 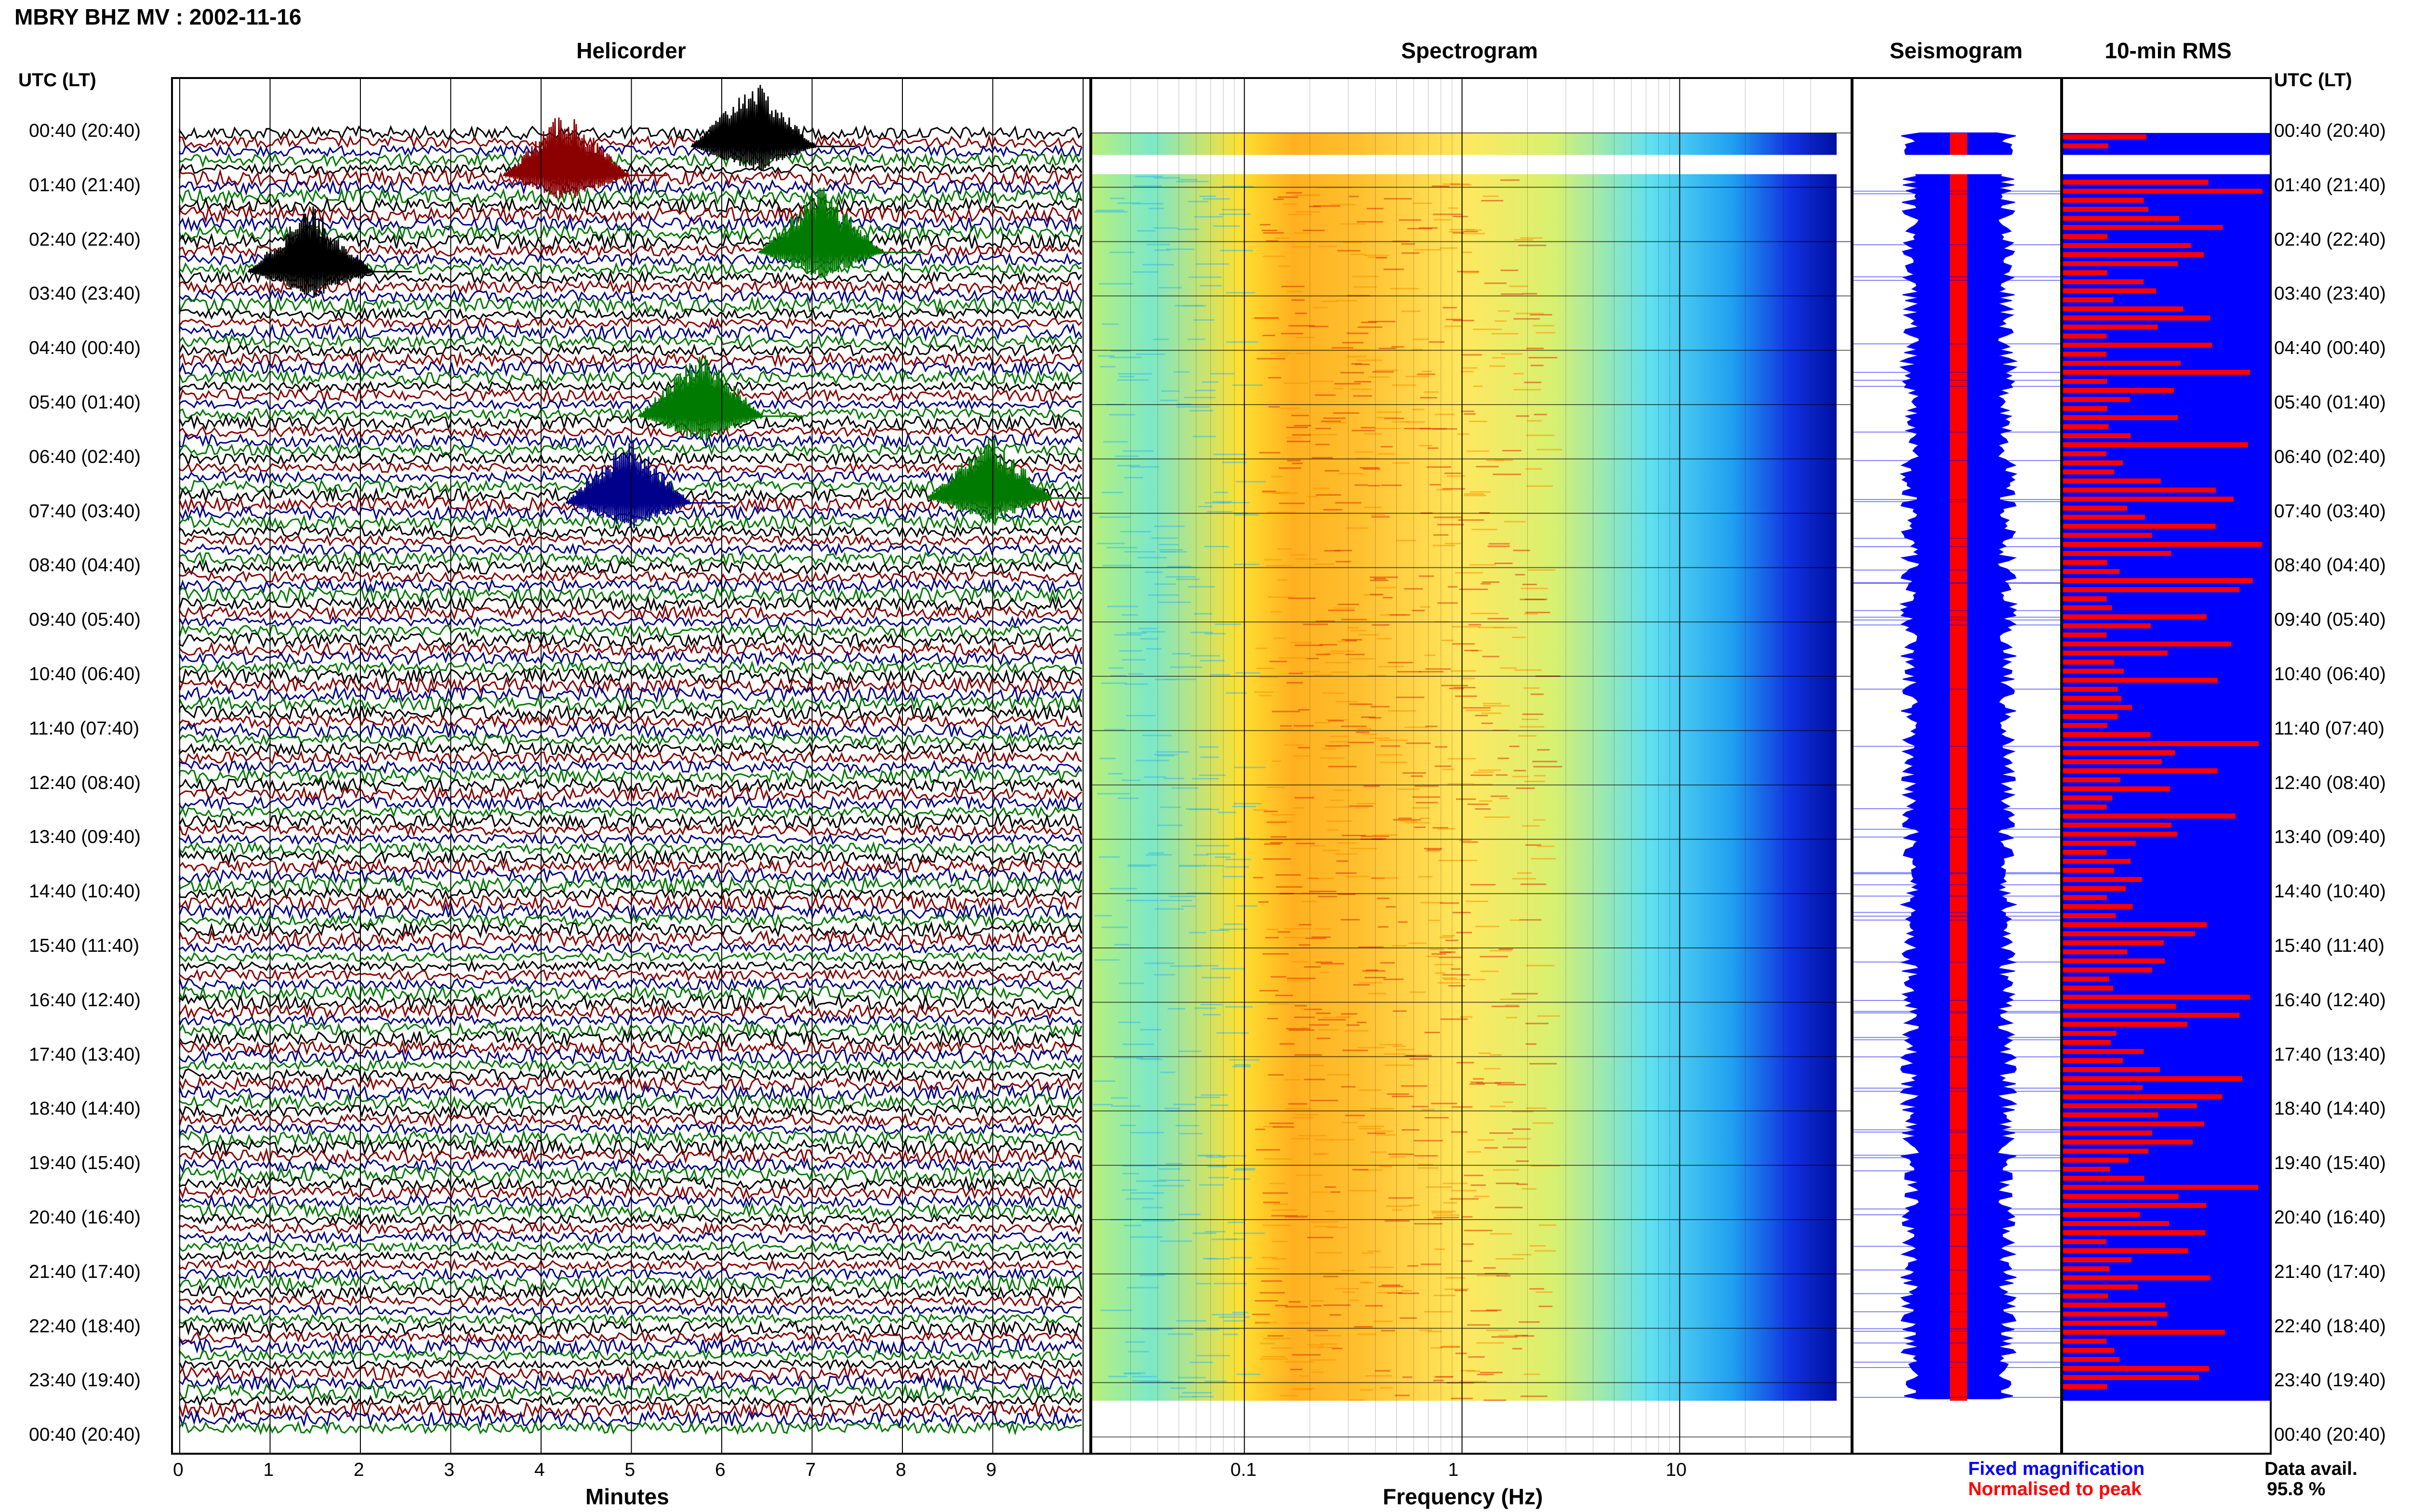 I want to click on frequency-tick-label: 10, so click(x=1676, y=1469).